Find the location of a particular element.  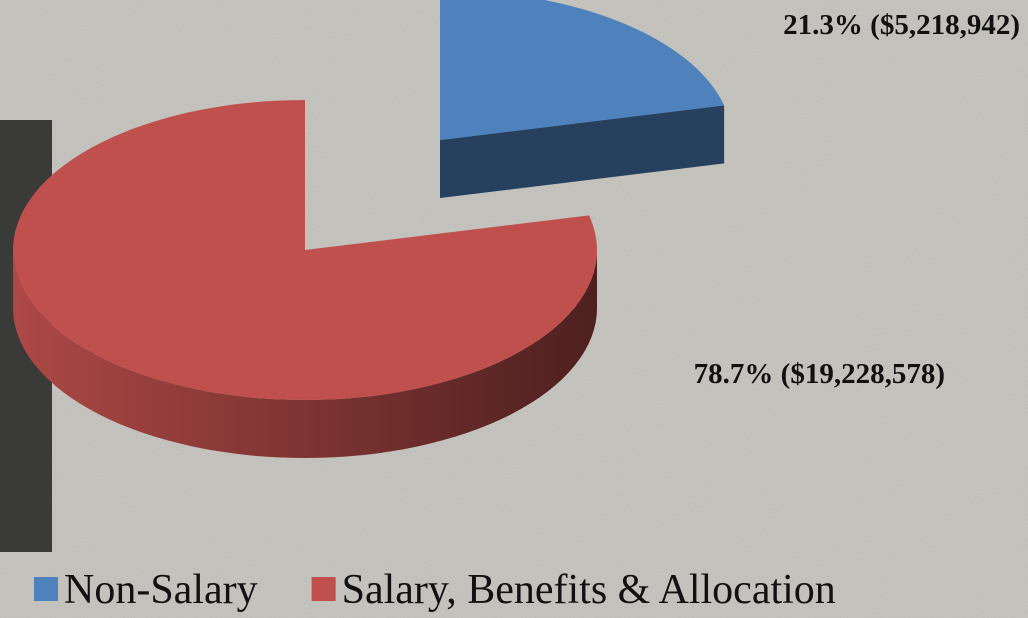

legend-label: Non-Salary is located at coordinates (161, 590).